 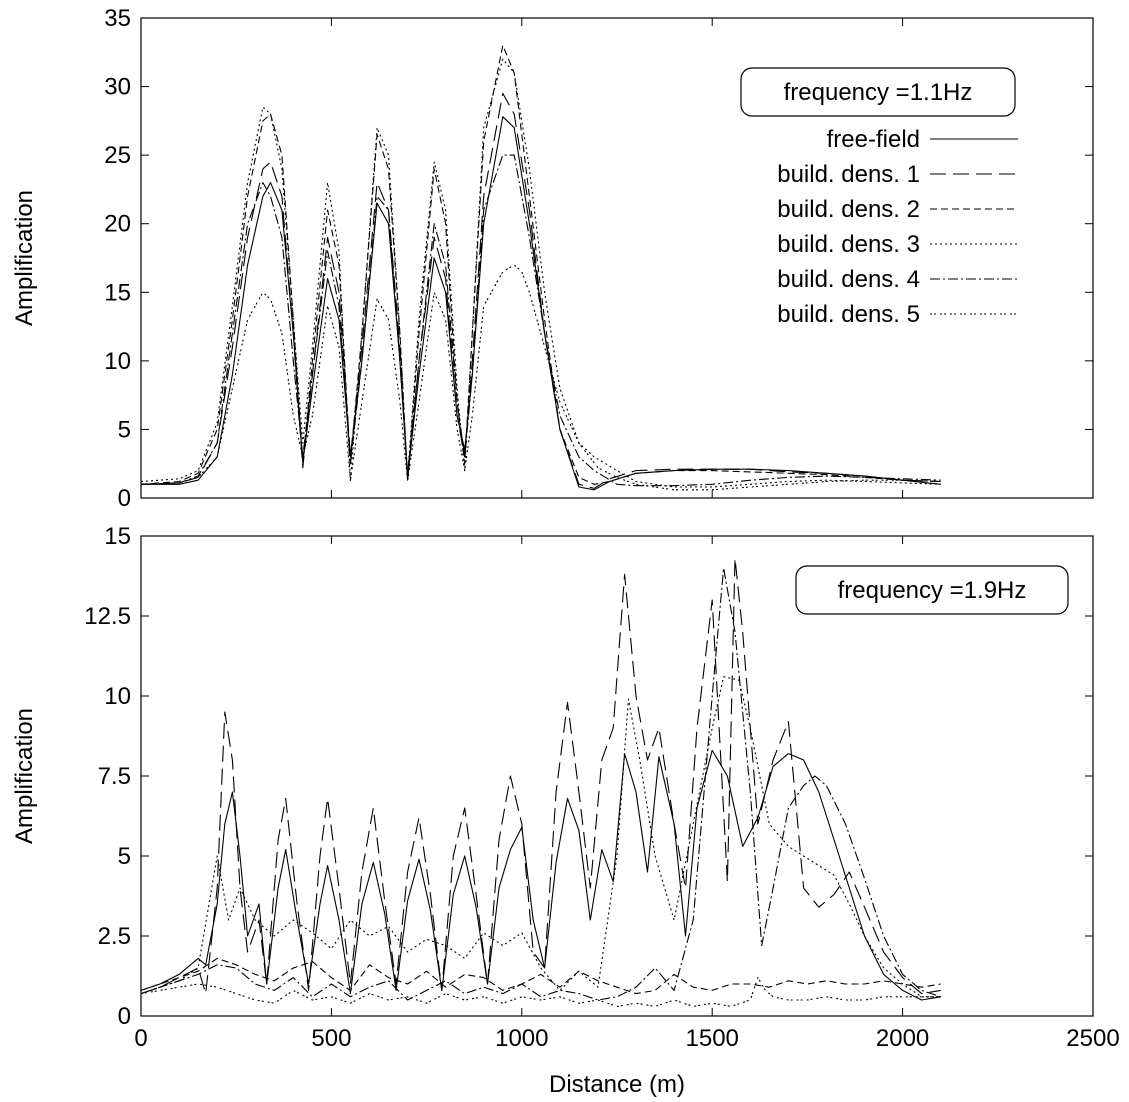 What do you see at coordinates (712, 1038) in the screenshot?
I see `x-tick-label: 1500` at bounding box center [712, 1038].